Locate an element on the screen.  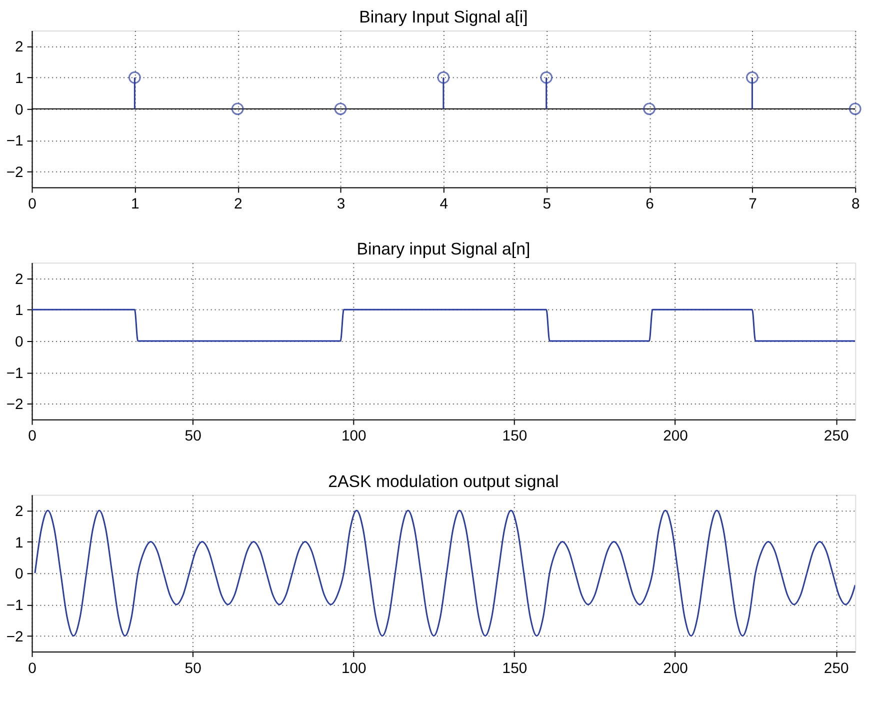
x-tick-label: 3 is located at coordinates (341, 204).